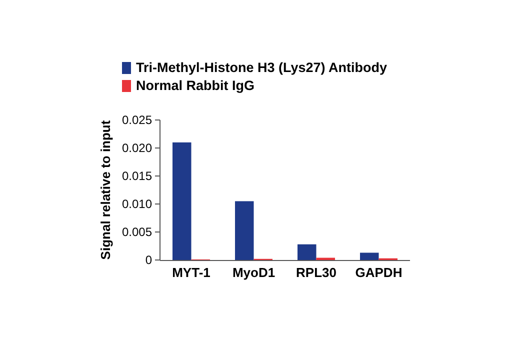 Image resolution: width=520 pixels, height=350 pixels. Describe the element at coordinates (195, 85) in the screenshot. I see `legend-label: Normal Rabbit IgG` at that location.